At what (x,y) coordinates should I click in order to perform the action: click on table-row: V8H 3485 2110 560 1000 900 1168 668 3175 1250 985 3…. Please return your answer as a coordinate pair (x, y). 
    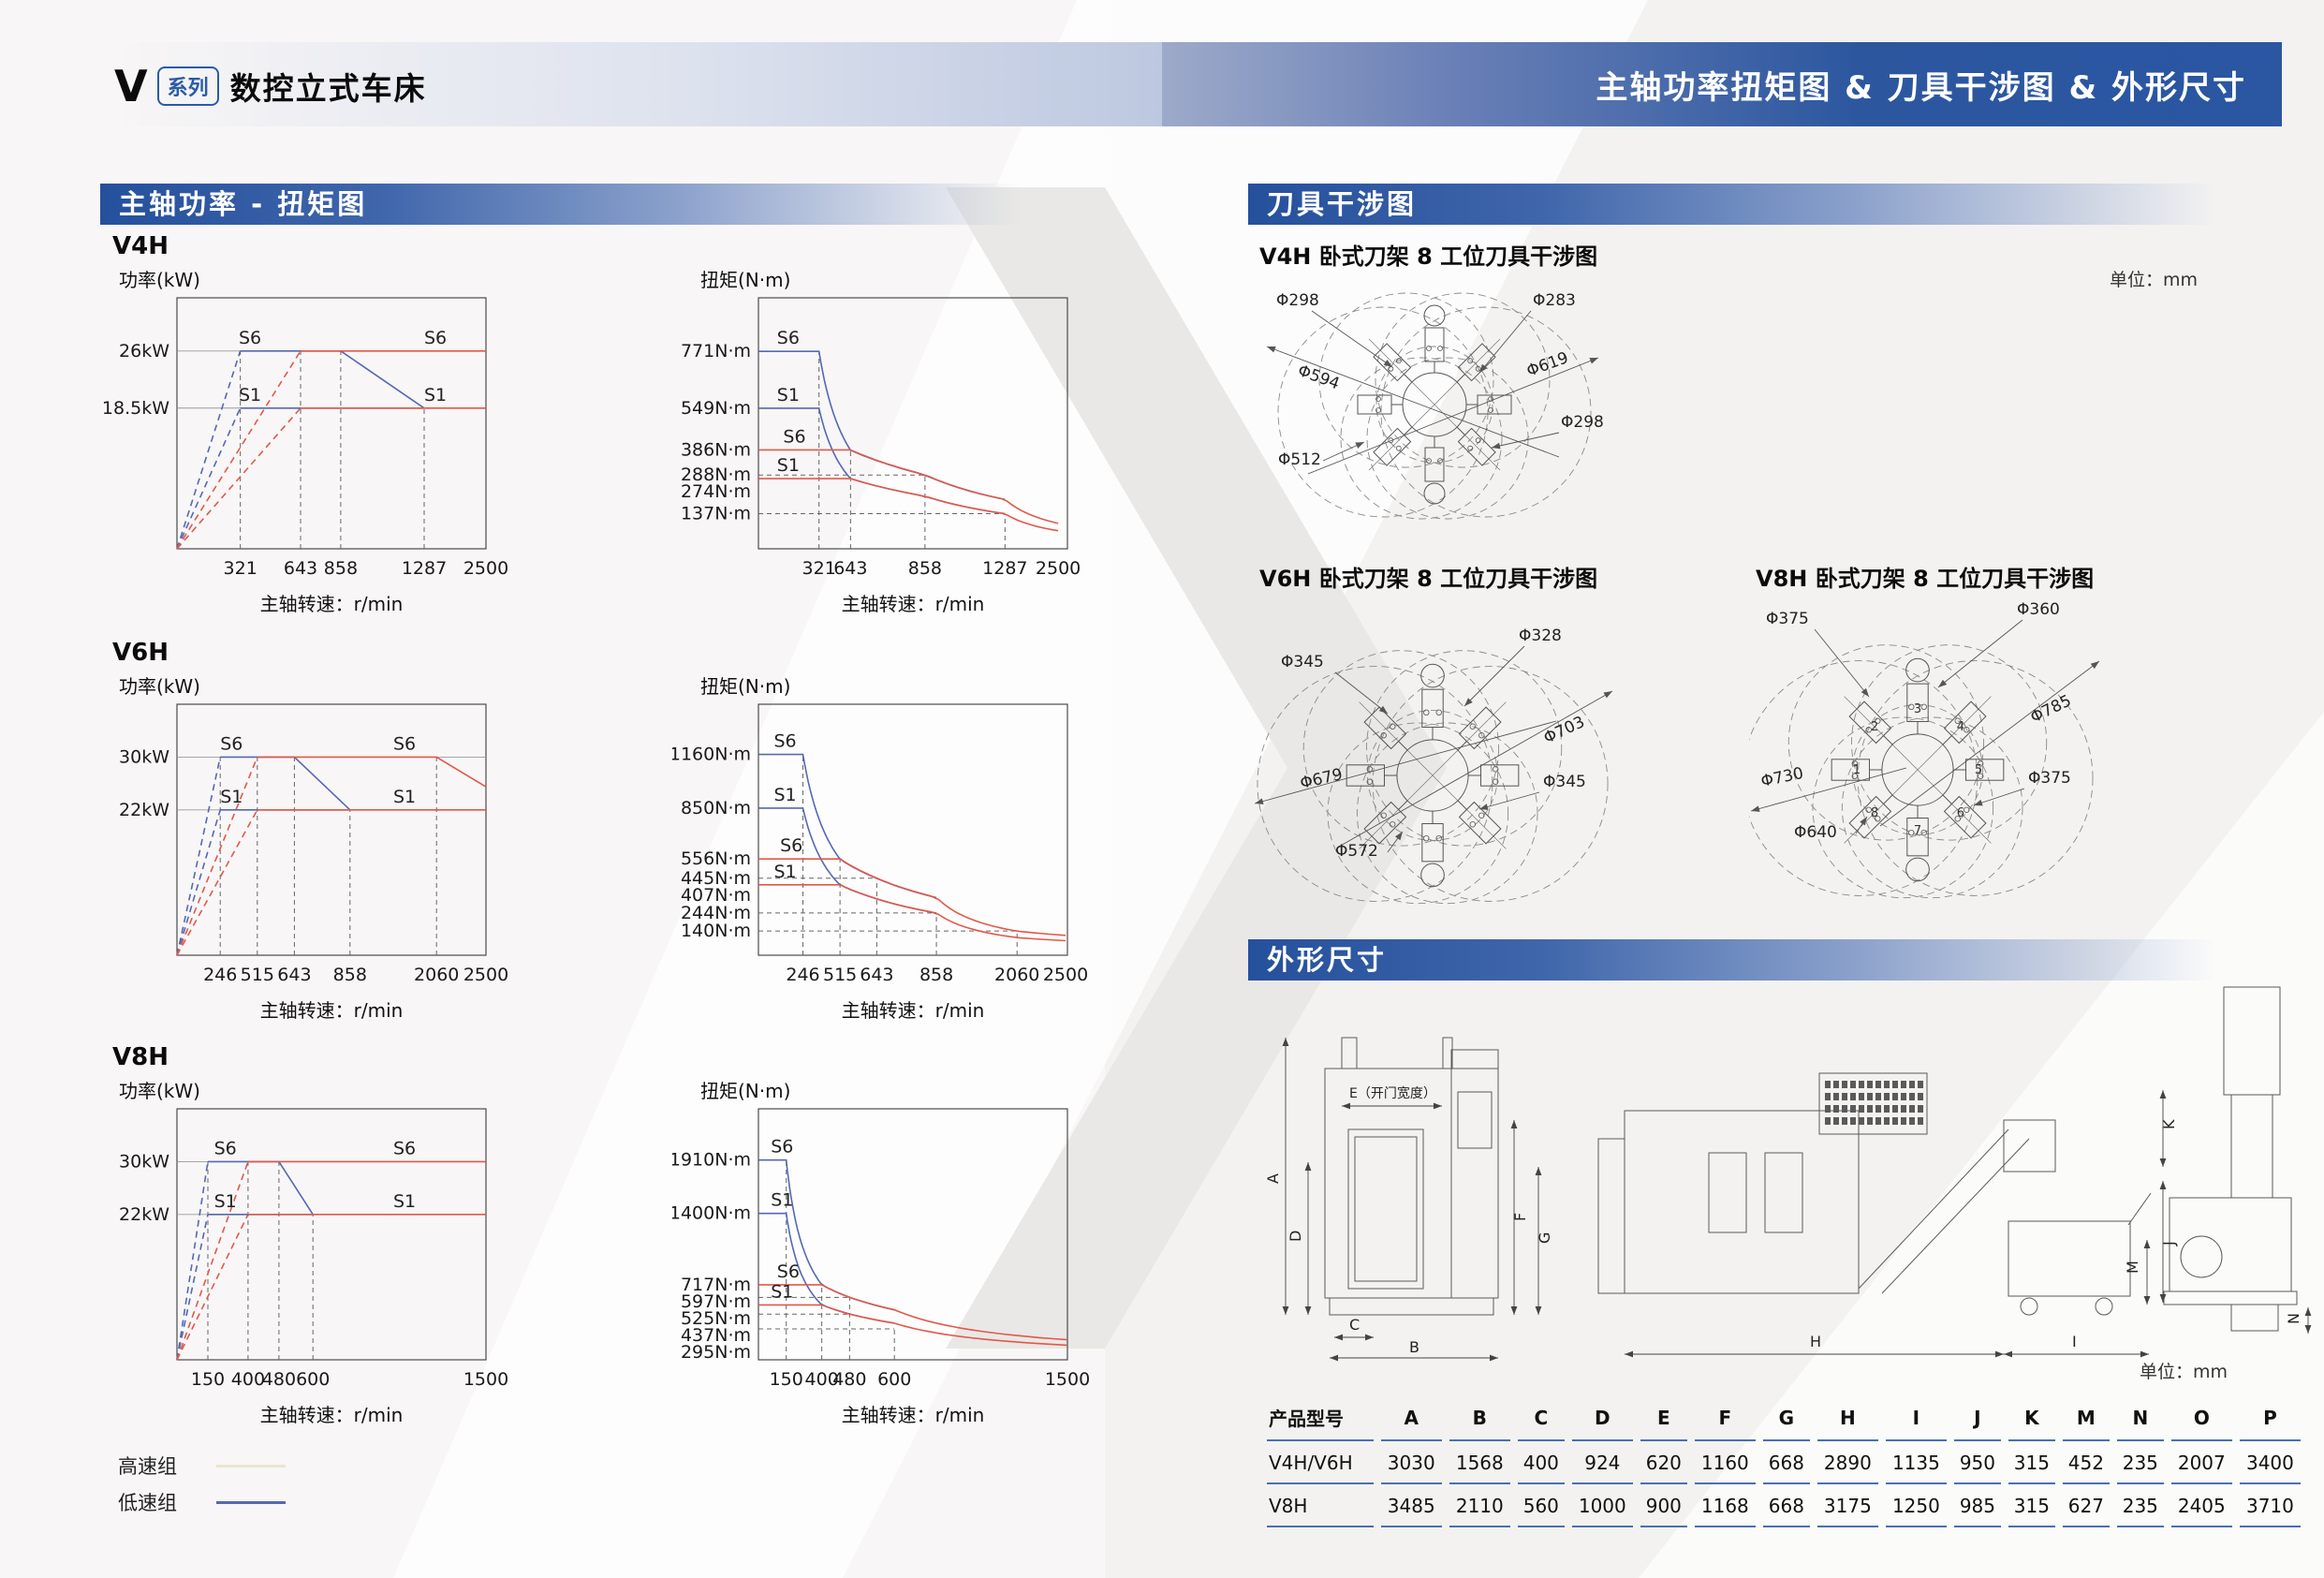
    Looking at the image, I should click on (1784, 1505).